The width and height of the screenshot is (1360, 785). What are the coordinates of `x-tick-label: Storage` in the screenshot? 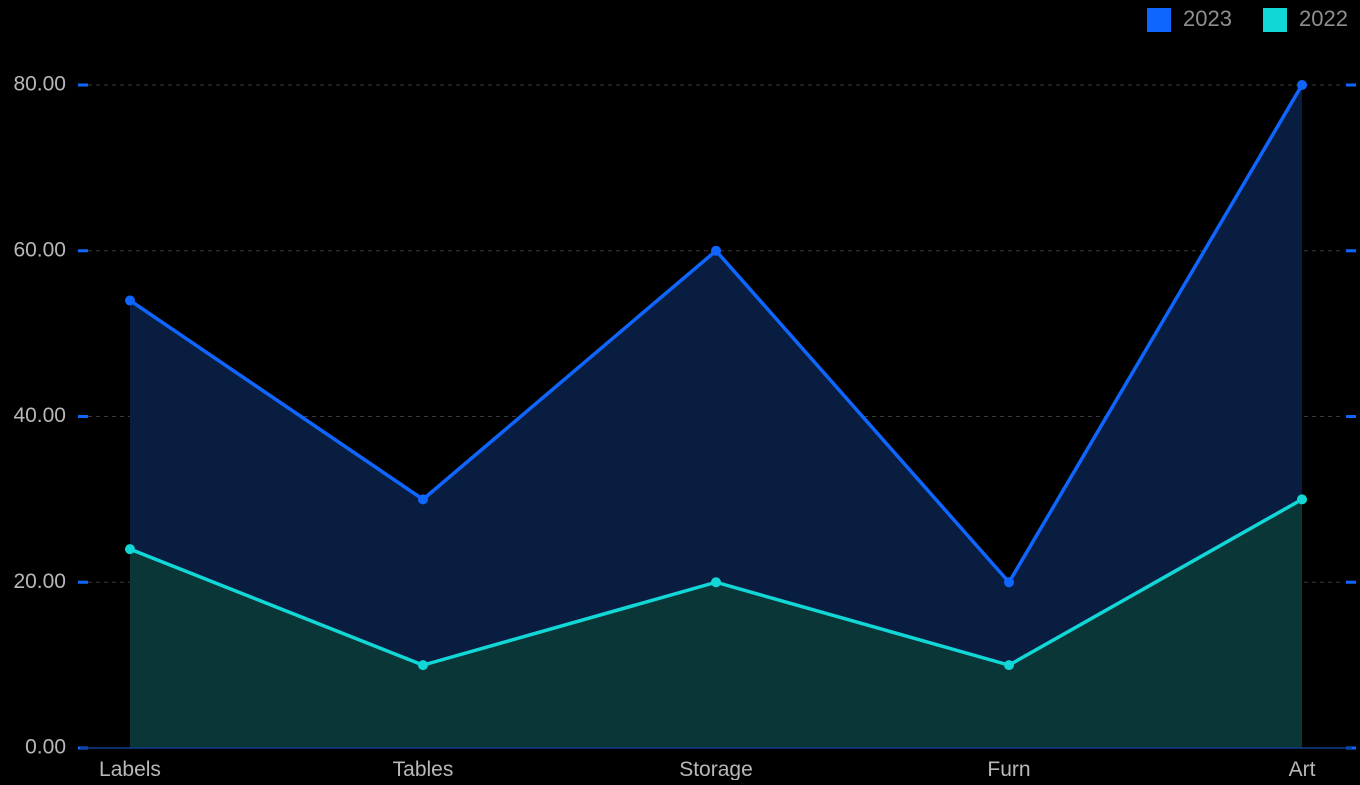 It's located at (716, 769).